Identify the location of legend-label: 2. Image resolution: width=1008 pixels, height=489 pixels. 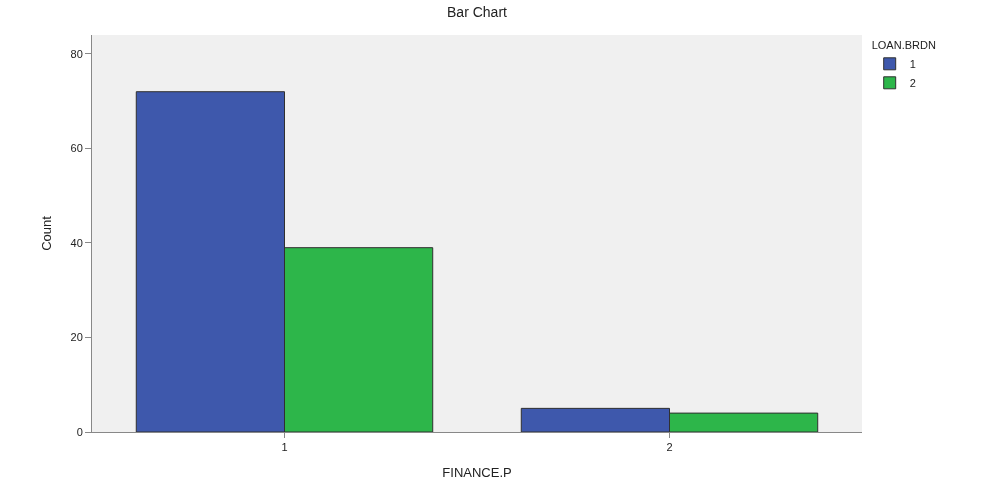
(912, 83).